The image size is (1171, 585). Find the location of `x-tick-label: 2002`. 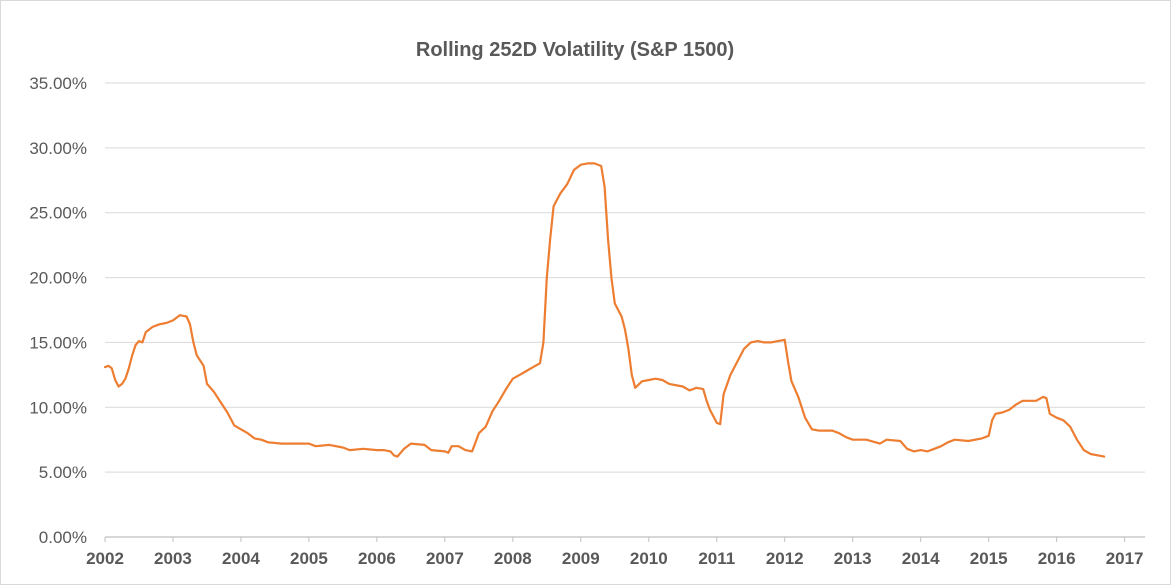

x-tick-label: 2002 is located at coordinates (105, 558).